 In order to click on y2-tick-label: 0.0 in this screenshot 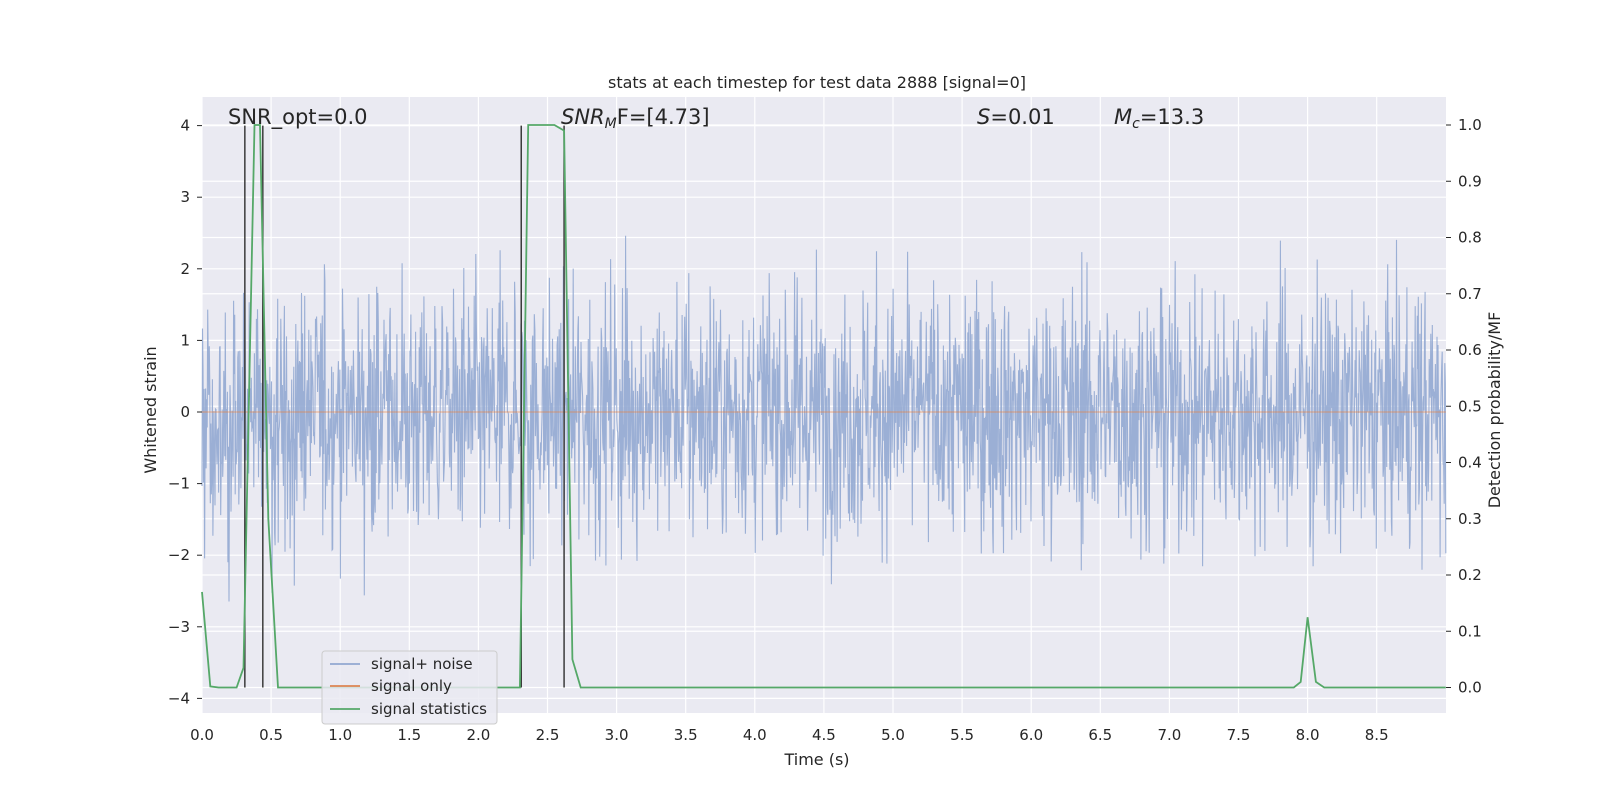, I will do `click(1470, 688)`.